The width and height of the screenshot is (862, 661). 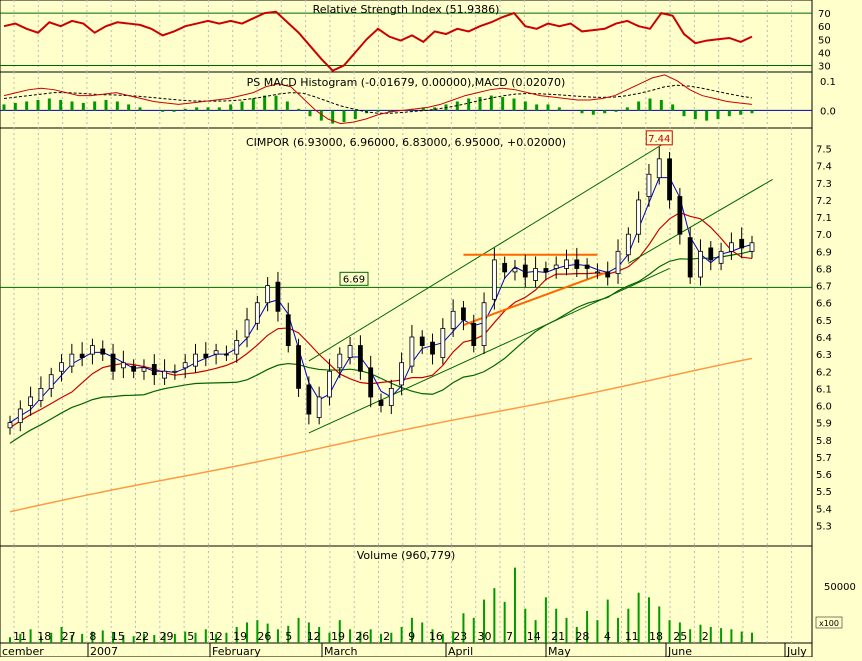 What do you see at coordinates (536, 298) in the screenshot?
I see `rising-support-line` at bounding box center [536, 298].